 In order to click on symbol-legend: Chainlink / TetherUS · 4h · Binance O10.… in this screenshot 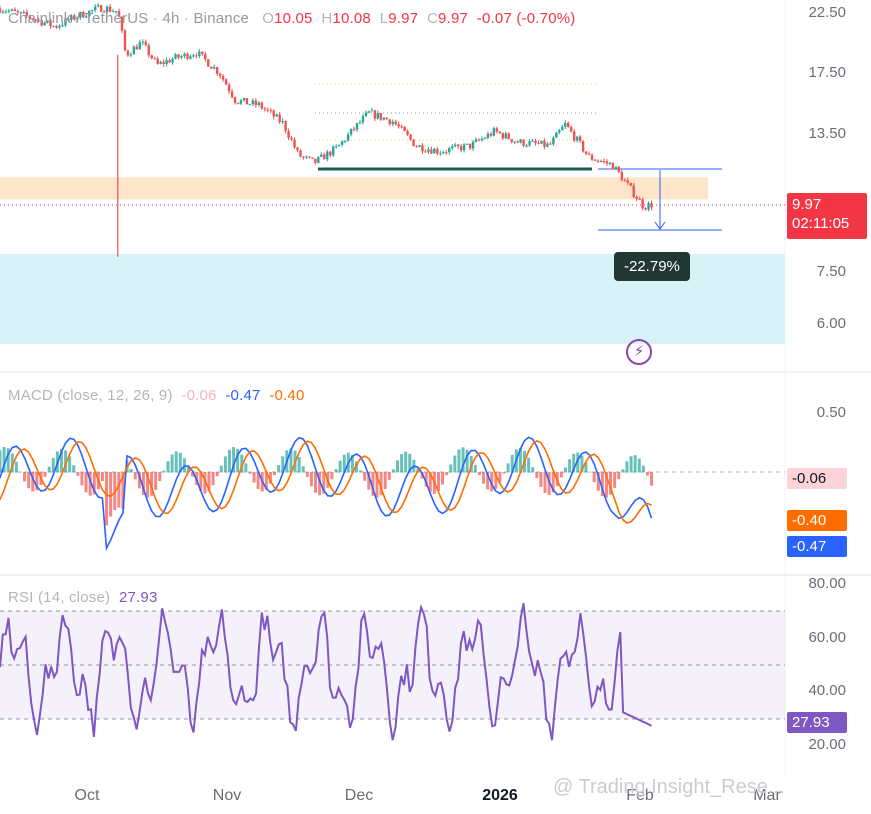, I will do `click(291, 18)`.